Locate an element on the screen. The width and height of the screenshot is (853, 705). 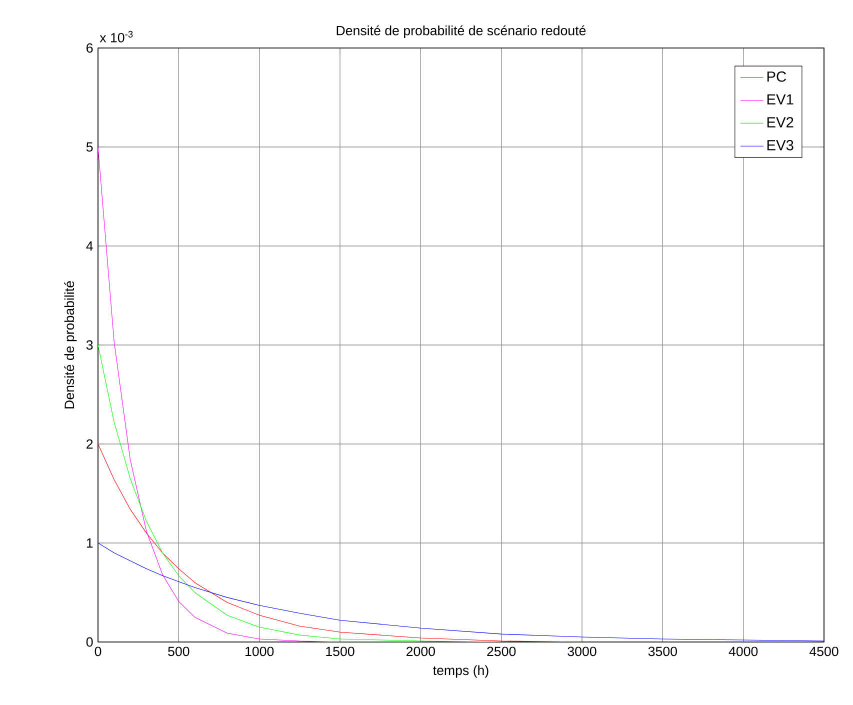
legend-label: EV1 is located at coordinates (780, 99).